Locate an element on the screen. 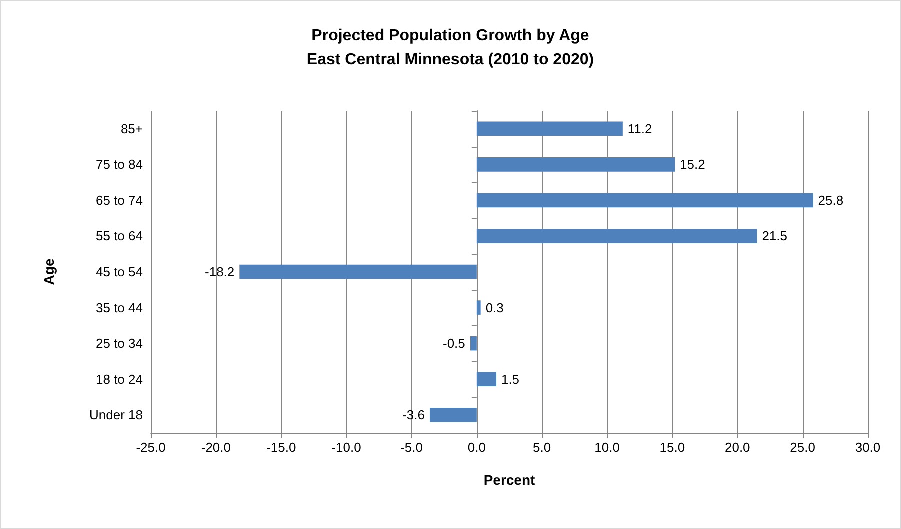  x-tick-label: 30.0 is located at coordinates (868, 447).